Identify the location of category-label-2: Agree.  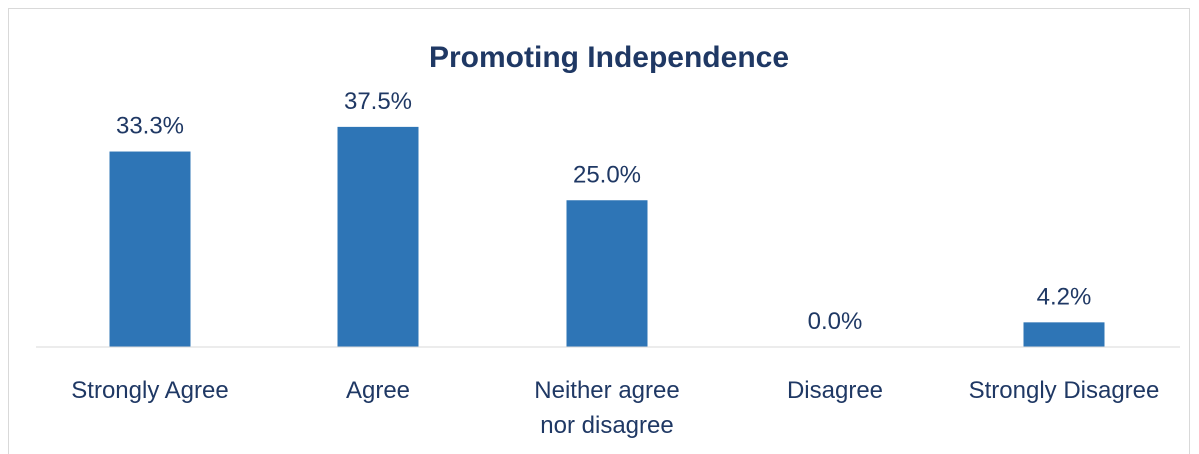
(378, 390).